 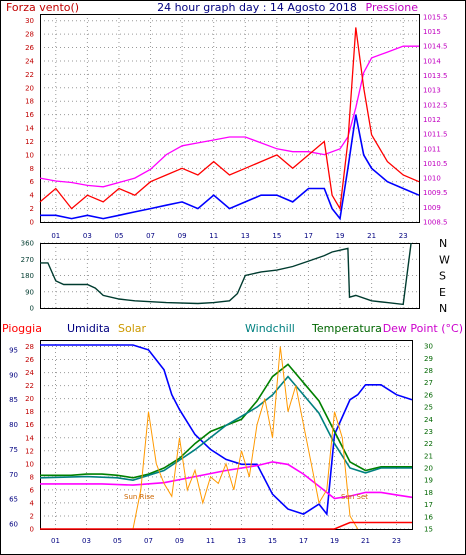 I want to click on p1-left-tick: 14, so click(x=29, y=129).